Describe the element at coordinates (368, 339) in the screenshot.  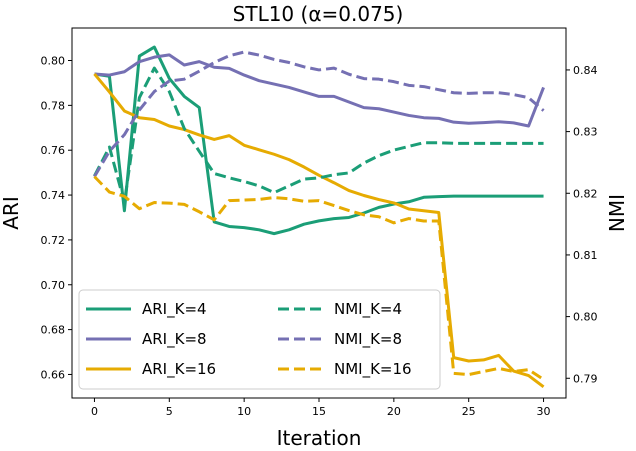
I see `legend-label: NMI_K=8` at that location.